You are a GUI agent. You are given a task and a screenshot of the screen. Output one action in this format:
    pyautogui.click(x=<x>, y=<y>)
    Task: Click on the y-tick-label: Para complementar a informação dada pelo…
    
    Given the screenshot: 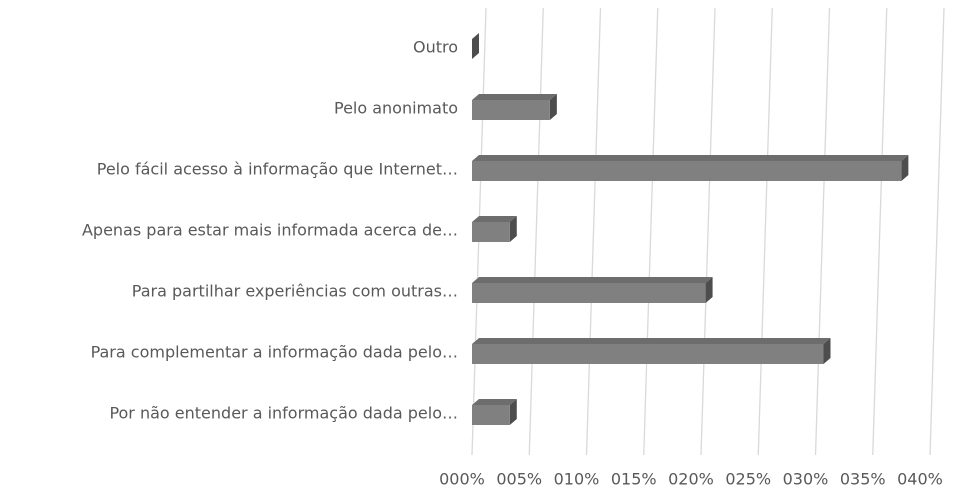 What is the action you would take?
    pyautogui.click(x=274, y=352)
    